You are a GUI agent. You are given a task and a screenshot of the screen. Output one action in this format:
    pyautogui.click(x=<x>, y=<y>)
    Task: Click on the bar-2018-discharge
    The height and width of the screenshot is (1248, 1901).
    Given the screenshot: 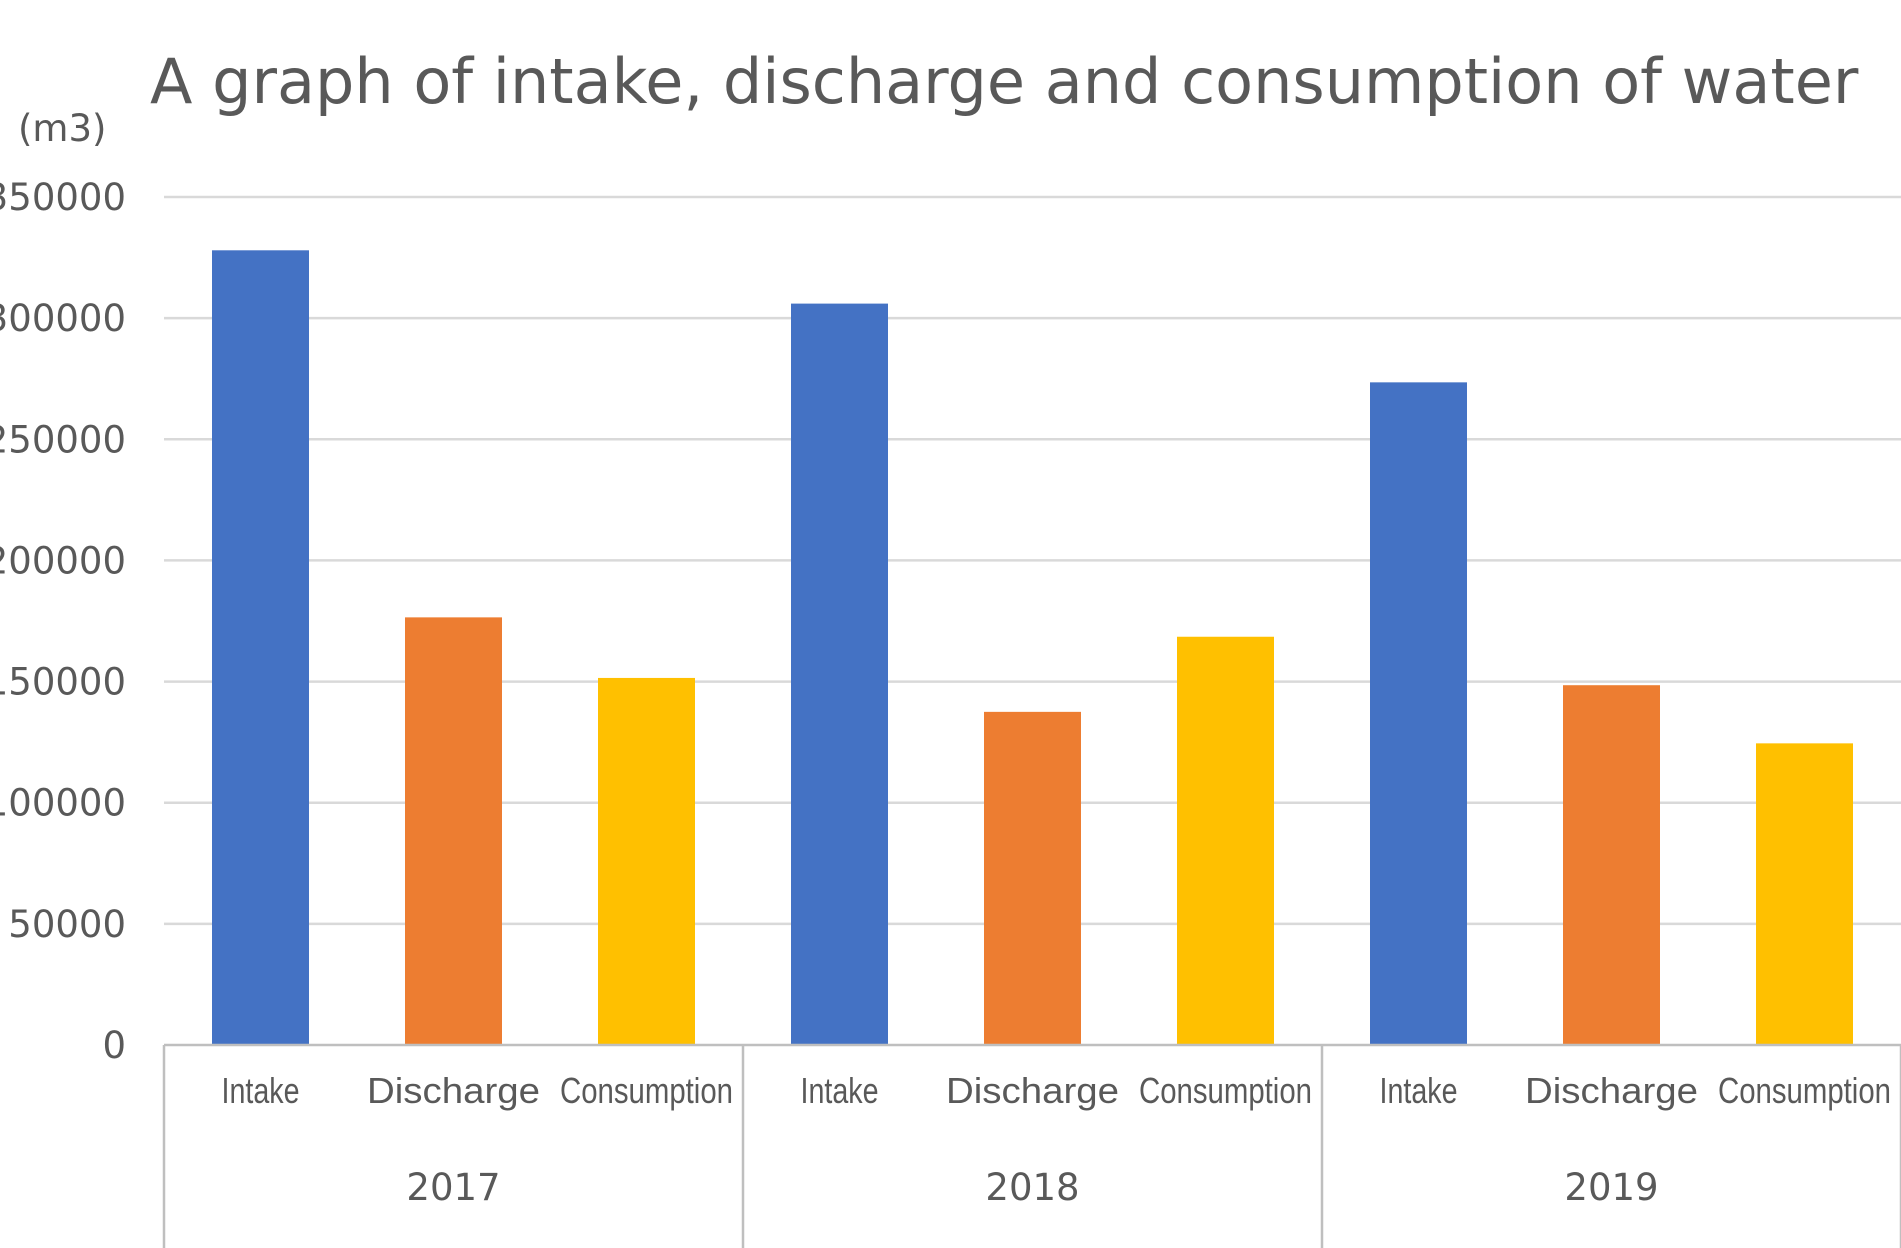 What is the action you would take?
    pyautogui.click(x=1032, y=878)
    